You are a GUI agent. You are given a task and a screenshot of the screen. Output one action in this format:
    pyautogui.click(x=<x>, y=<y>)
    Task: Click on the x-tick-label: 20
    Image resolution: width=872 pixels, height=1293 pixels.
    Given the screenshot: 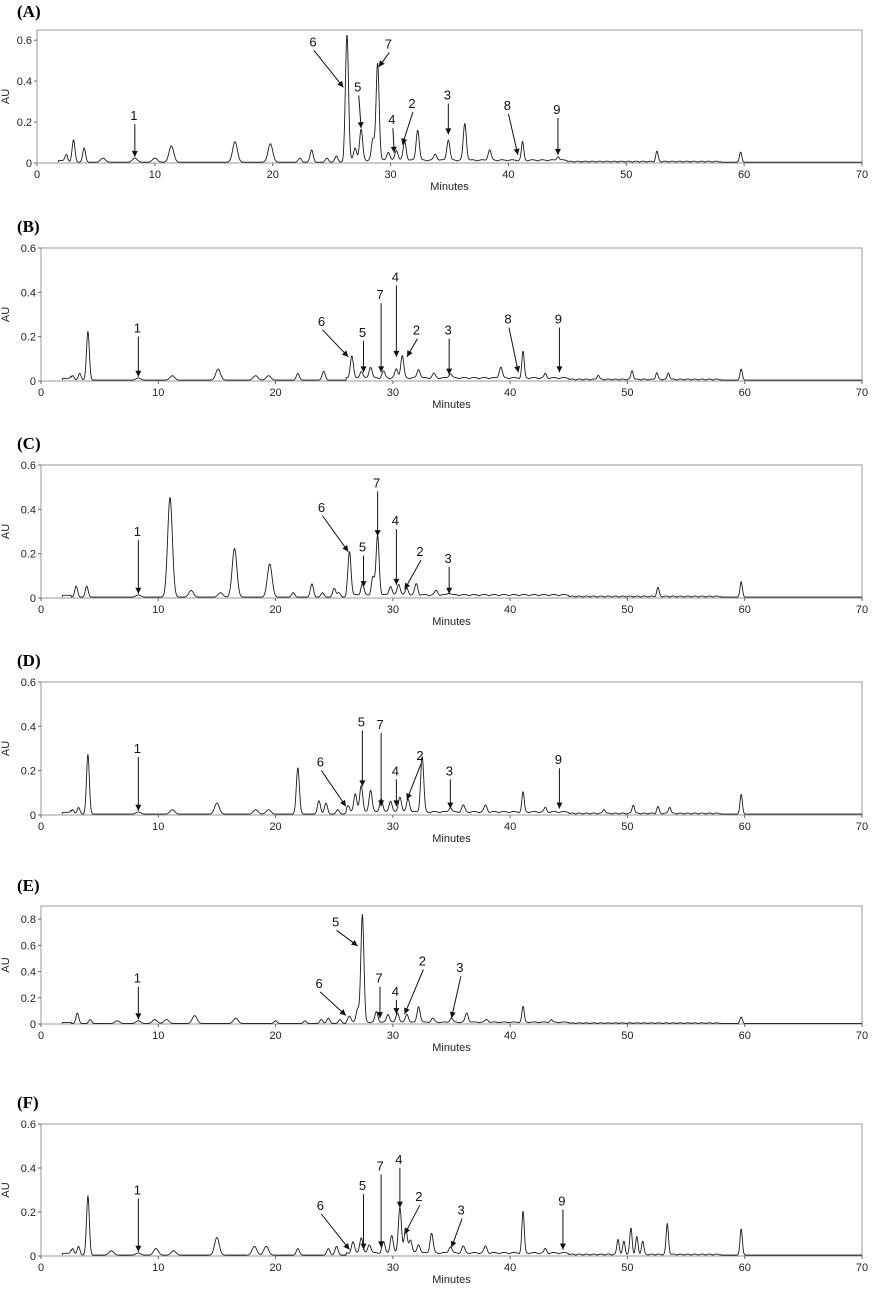 What is the action you would take?
    pyautogui.click(x=273, y=175)
    